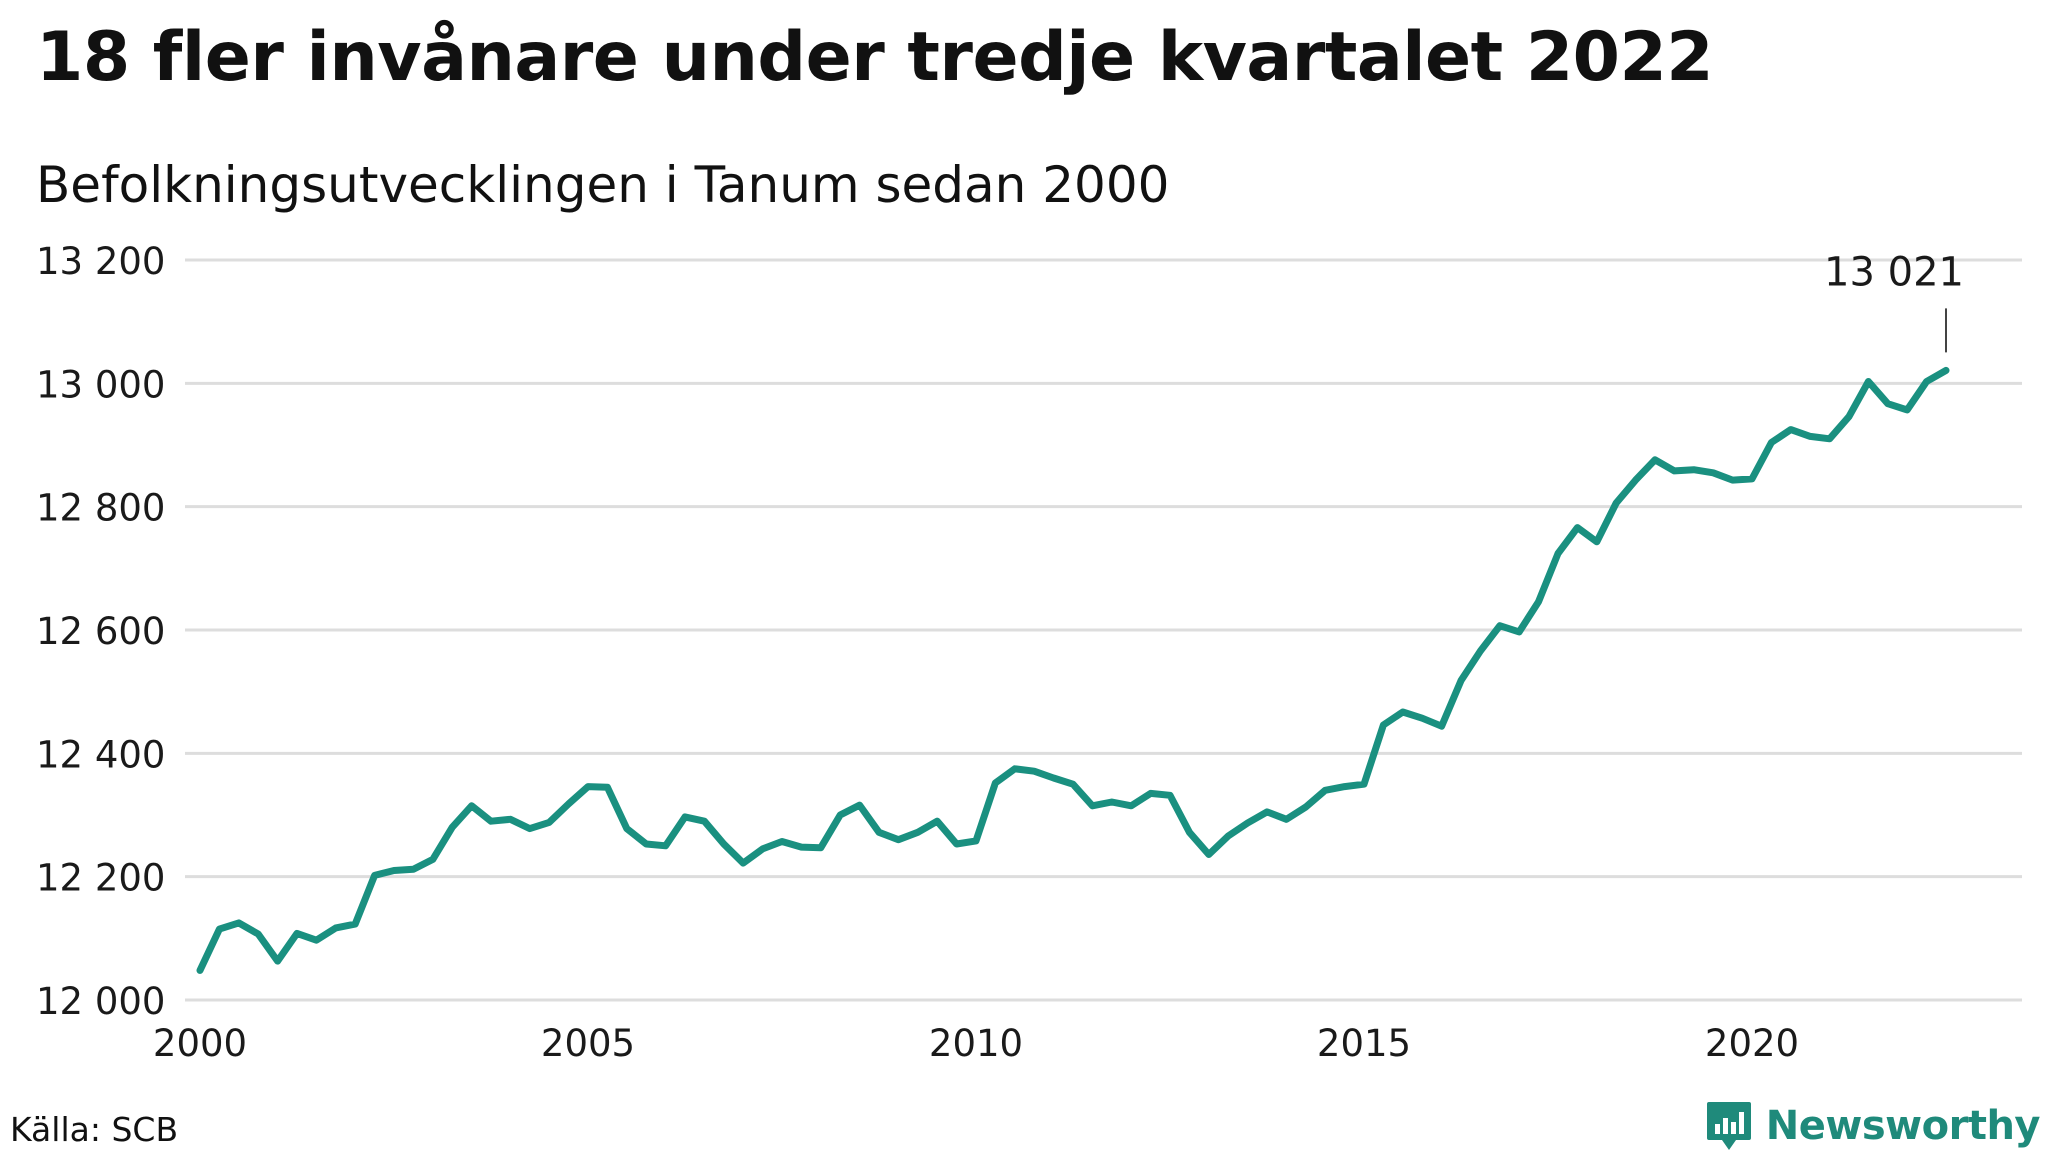  Describe the element at coordinates (1752, 1043) in the screenshot. I see `x-tick-label: 2020` at that location.